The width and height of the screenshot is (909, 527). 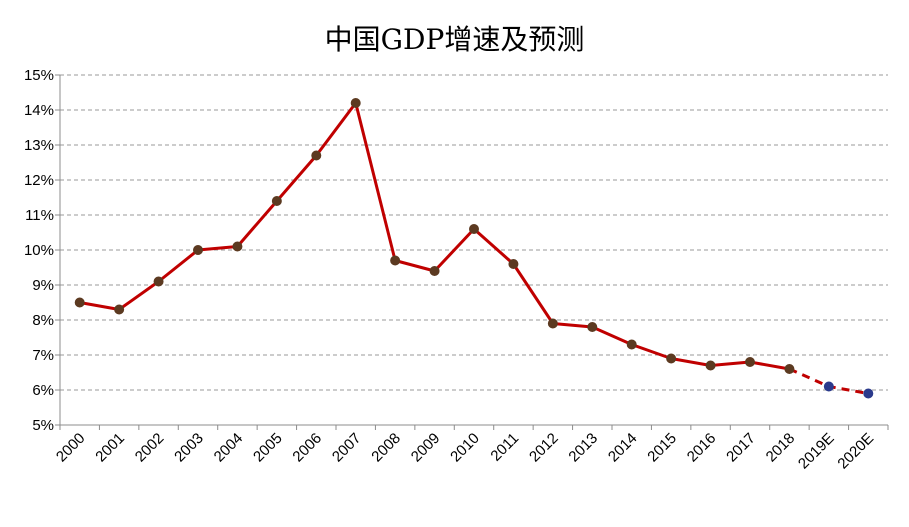 What do you see at coordinates (781, 448) in the screenshot?
I see `x-tick-label: 2018` at bounding box center [781, 448].